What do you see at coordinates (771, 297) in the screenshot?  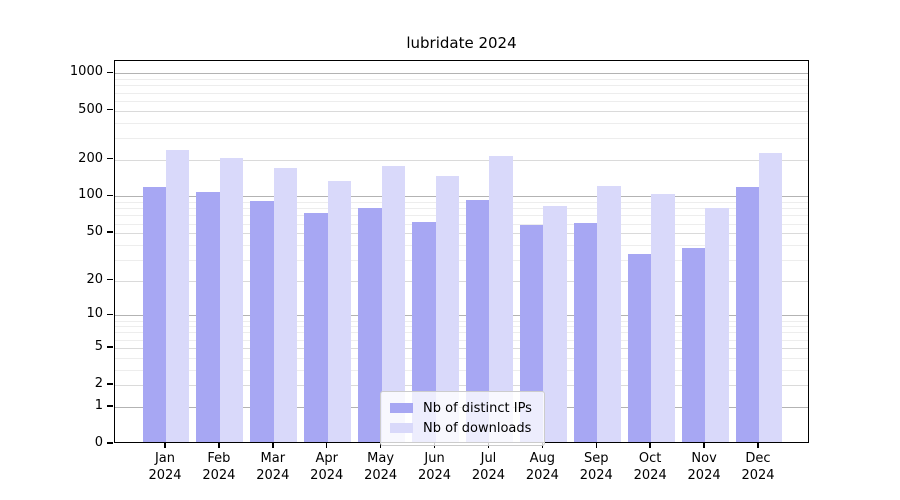 I see `bar-downloads-dec` at bounding box center [771, 297].